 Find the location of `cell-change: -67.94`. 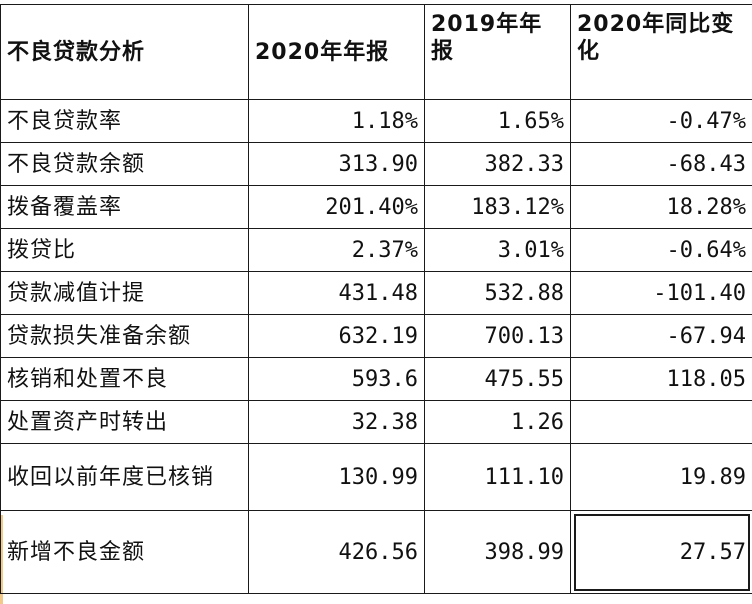

cell-change: -67.94 is located at coordinates (661, 336).